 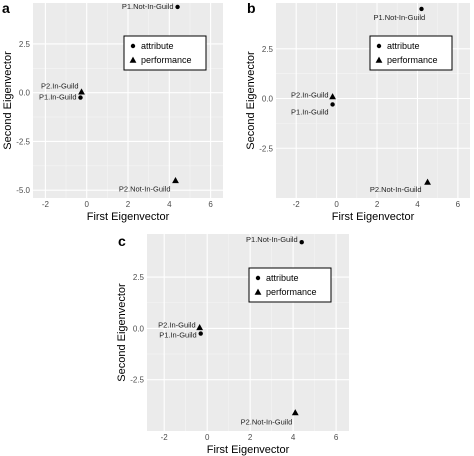 I want to click on panel-letter: c, so click(x=122, y=241).